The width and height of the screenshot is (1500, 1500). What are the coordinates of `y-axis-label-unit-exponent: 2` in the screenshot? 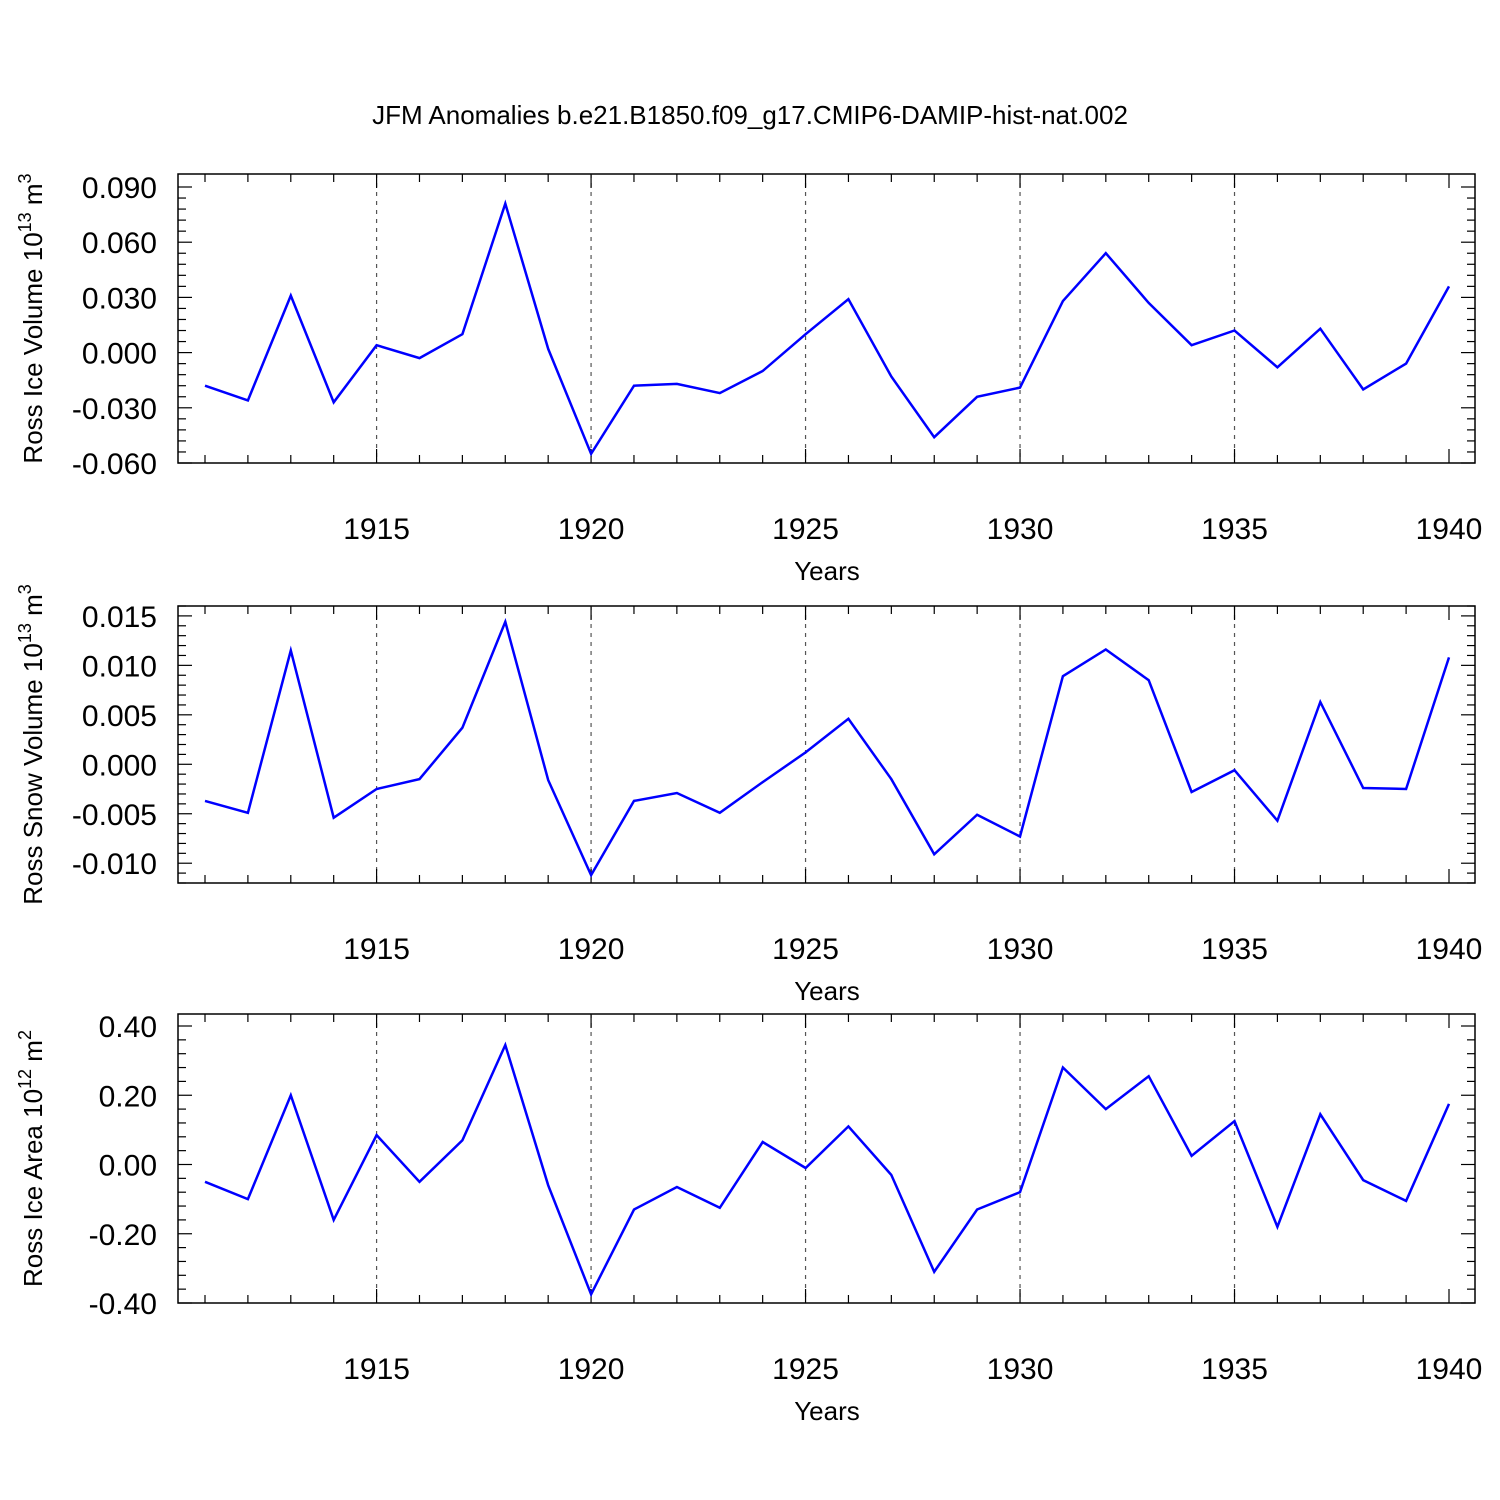 It's located at (25, 1035).